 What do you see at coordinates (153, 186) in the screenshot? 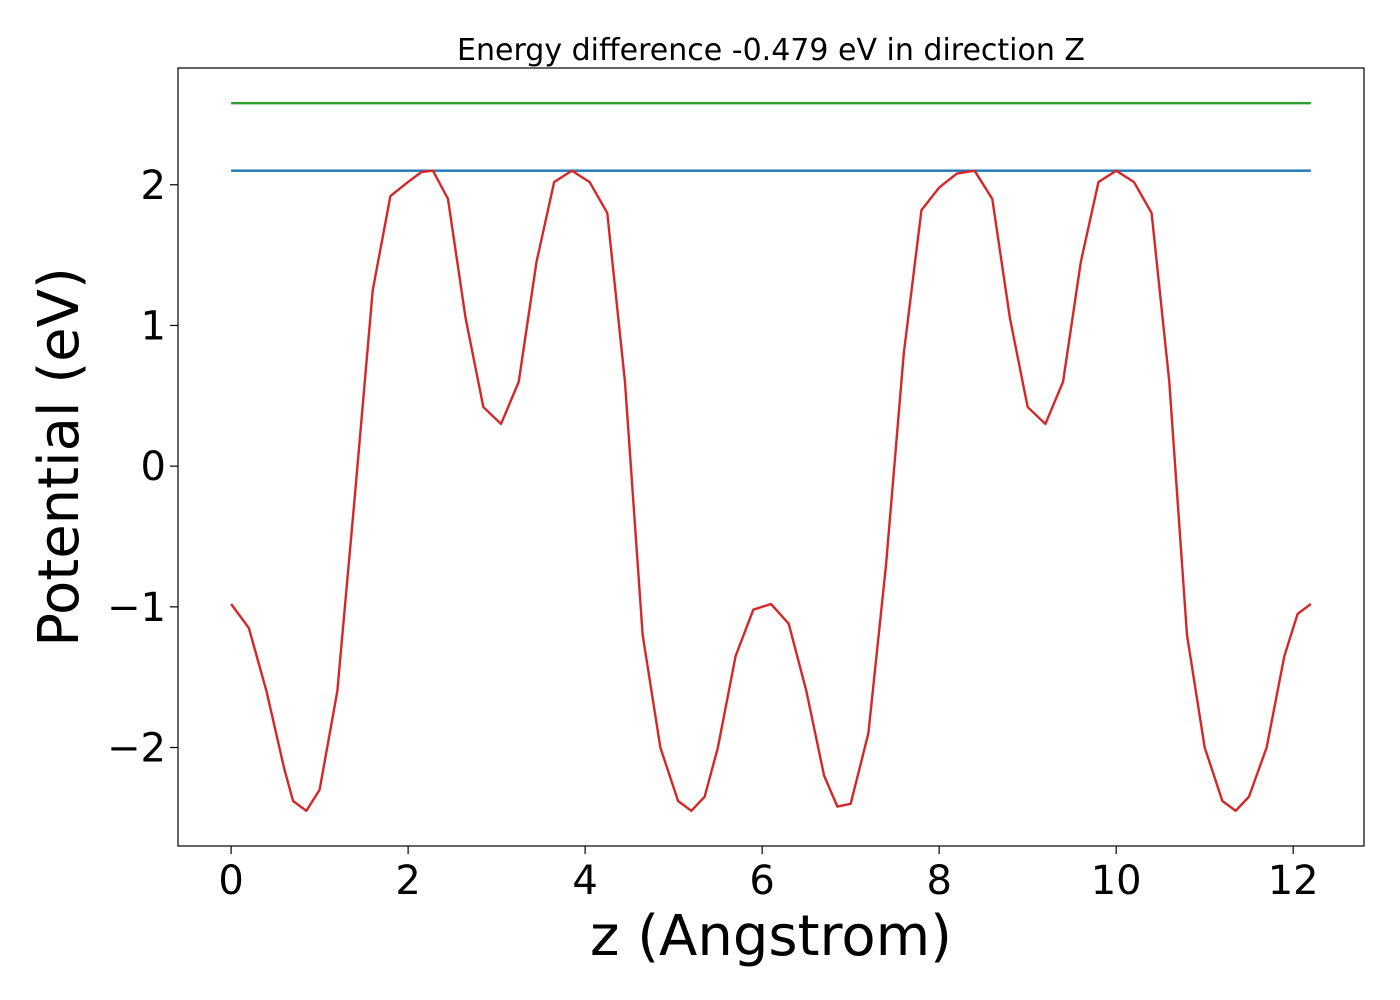
I see `y-tick-label: 2` at bounding box center [153, 186].